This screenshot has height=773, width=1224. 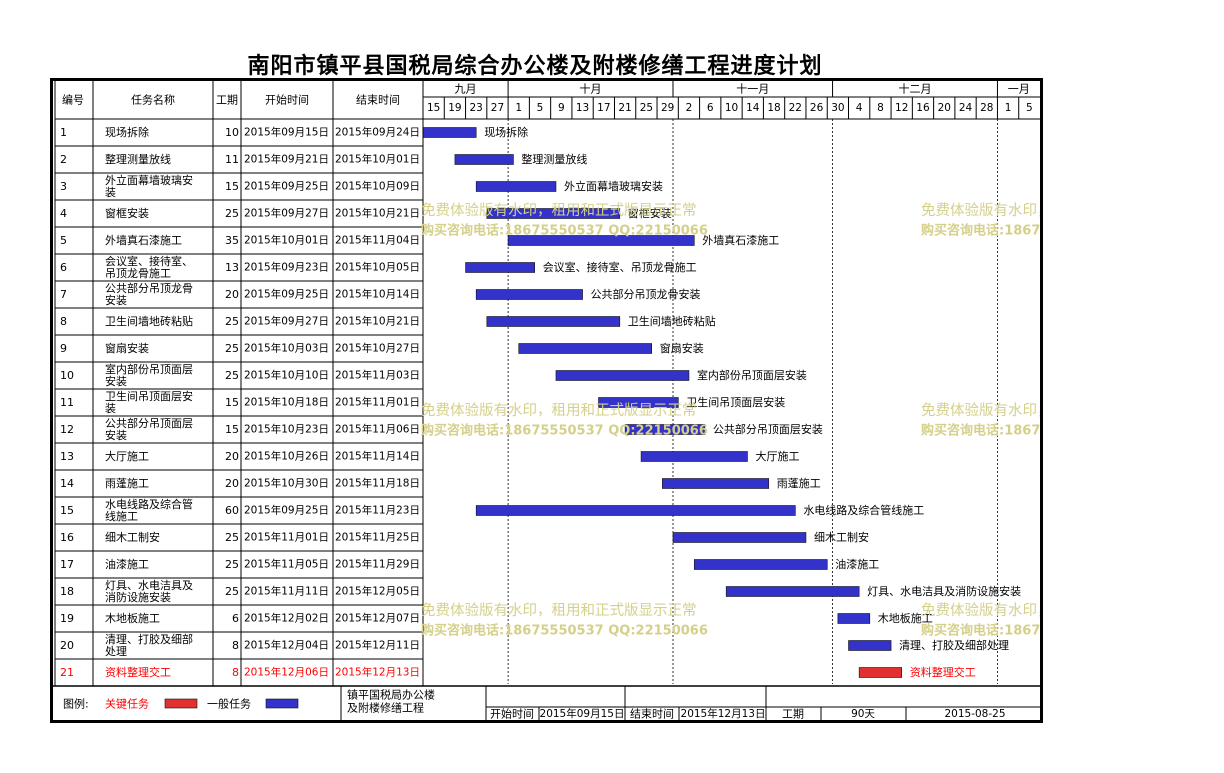 I want to click on task-start: 2015年09月27日, so click(x=286, y=213).